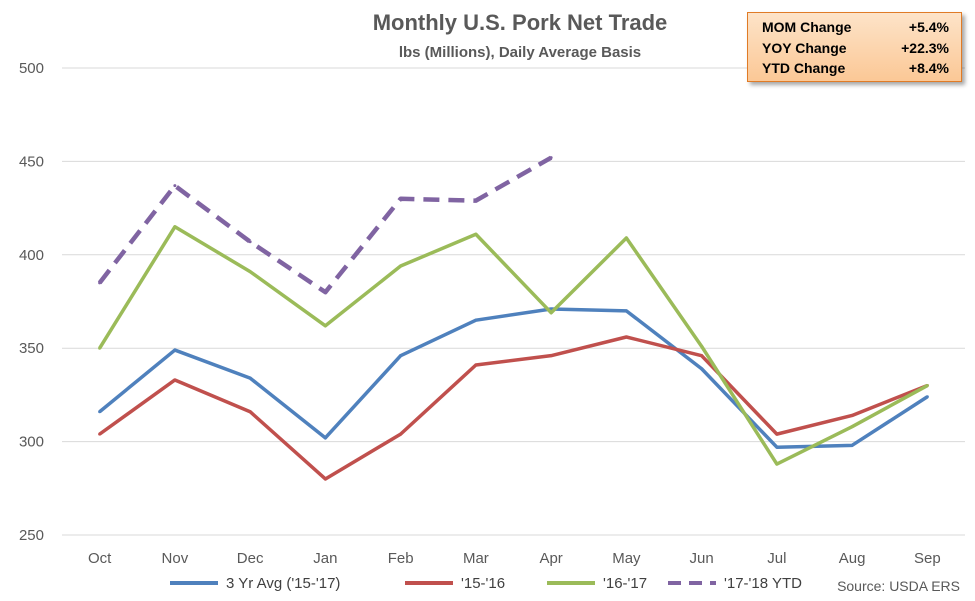 This screenshot has height=601, width=975. Describe the element at coordinates (175, 558) in the screenshot. I see `x-tick-label: Nov` at that location.